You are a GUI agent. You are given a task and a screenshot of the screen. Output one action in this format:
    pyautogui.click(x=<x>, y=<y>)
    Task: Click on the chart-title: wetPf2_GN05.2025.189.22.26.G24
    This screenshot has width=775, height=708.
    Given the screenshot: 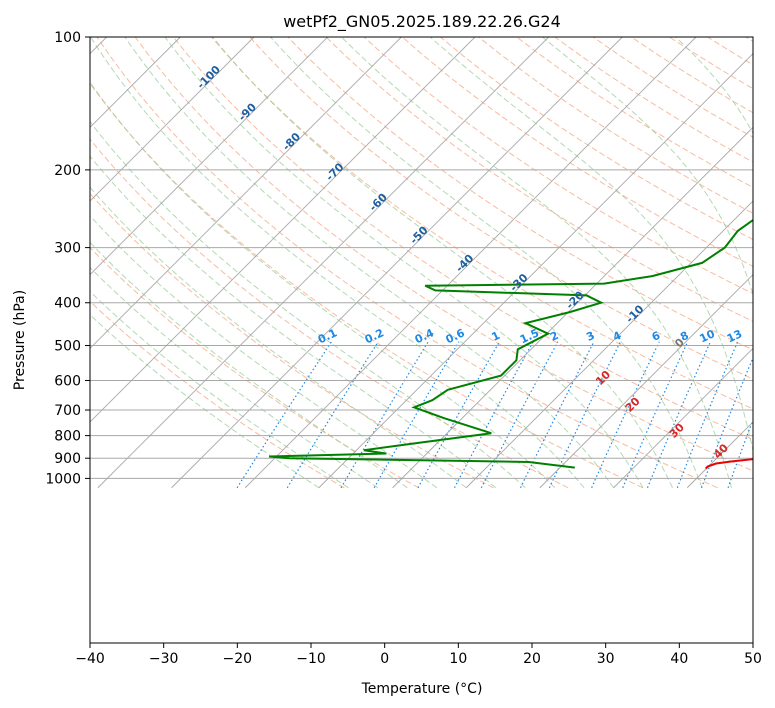 What is the action you would take?
    pyautogui.click(x=422, y=22)
    